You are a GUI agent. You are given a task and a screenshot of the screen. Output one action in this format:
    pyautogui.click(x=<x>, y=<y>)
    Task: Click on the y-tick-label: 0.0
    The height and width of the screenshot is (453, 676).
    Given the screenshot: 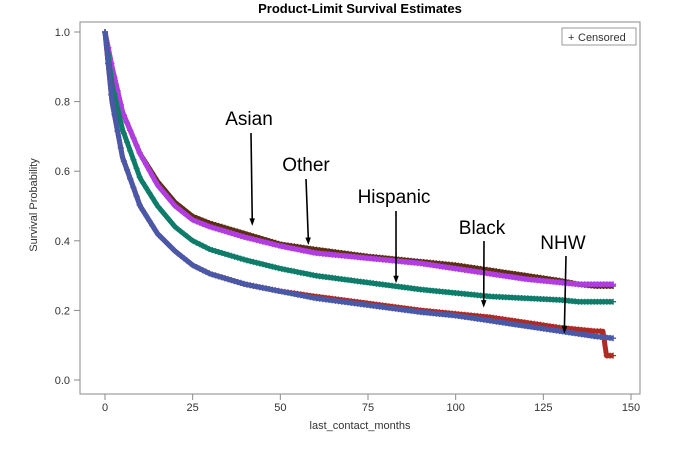 What is the action you would take?
    pyautogui.click(x=62, y=381)
    